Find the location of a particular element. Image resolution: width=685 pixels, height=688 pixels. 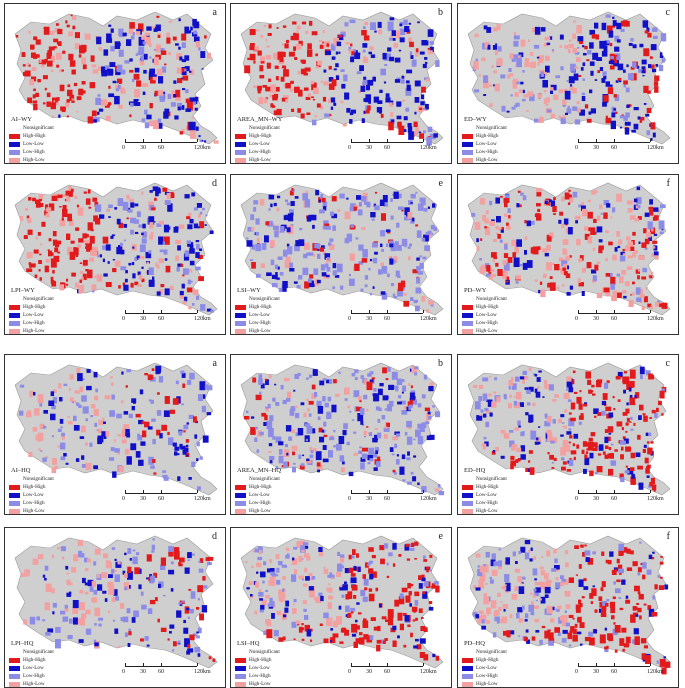

legend-item: Low-High is located at coordinates (31, 323).